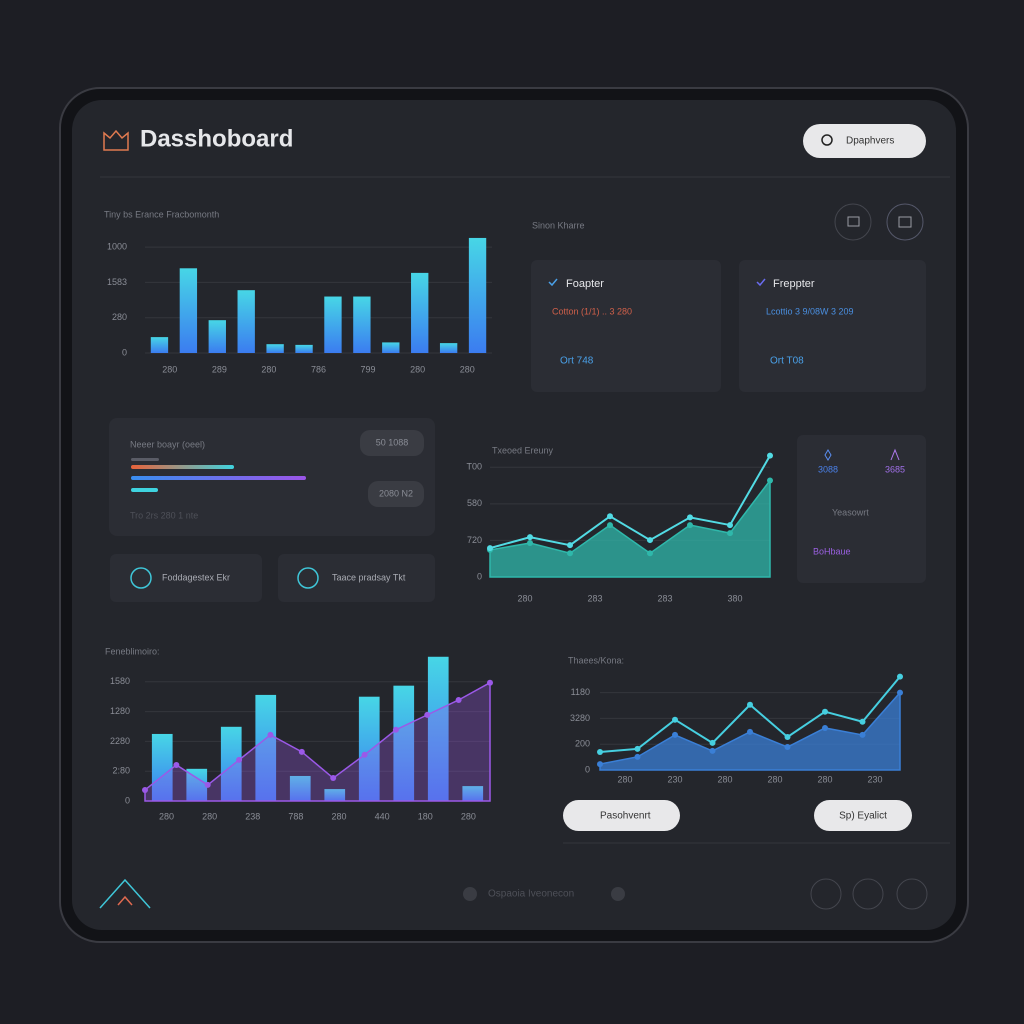 This screenshot has width=1024, height=1024. Describe the element at coordinates (120, 711) in the screenshot. I see `y-tick-label: 1280` at that location.